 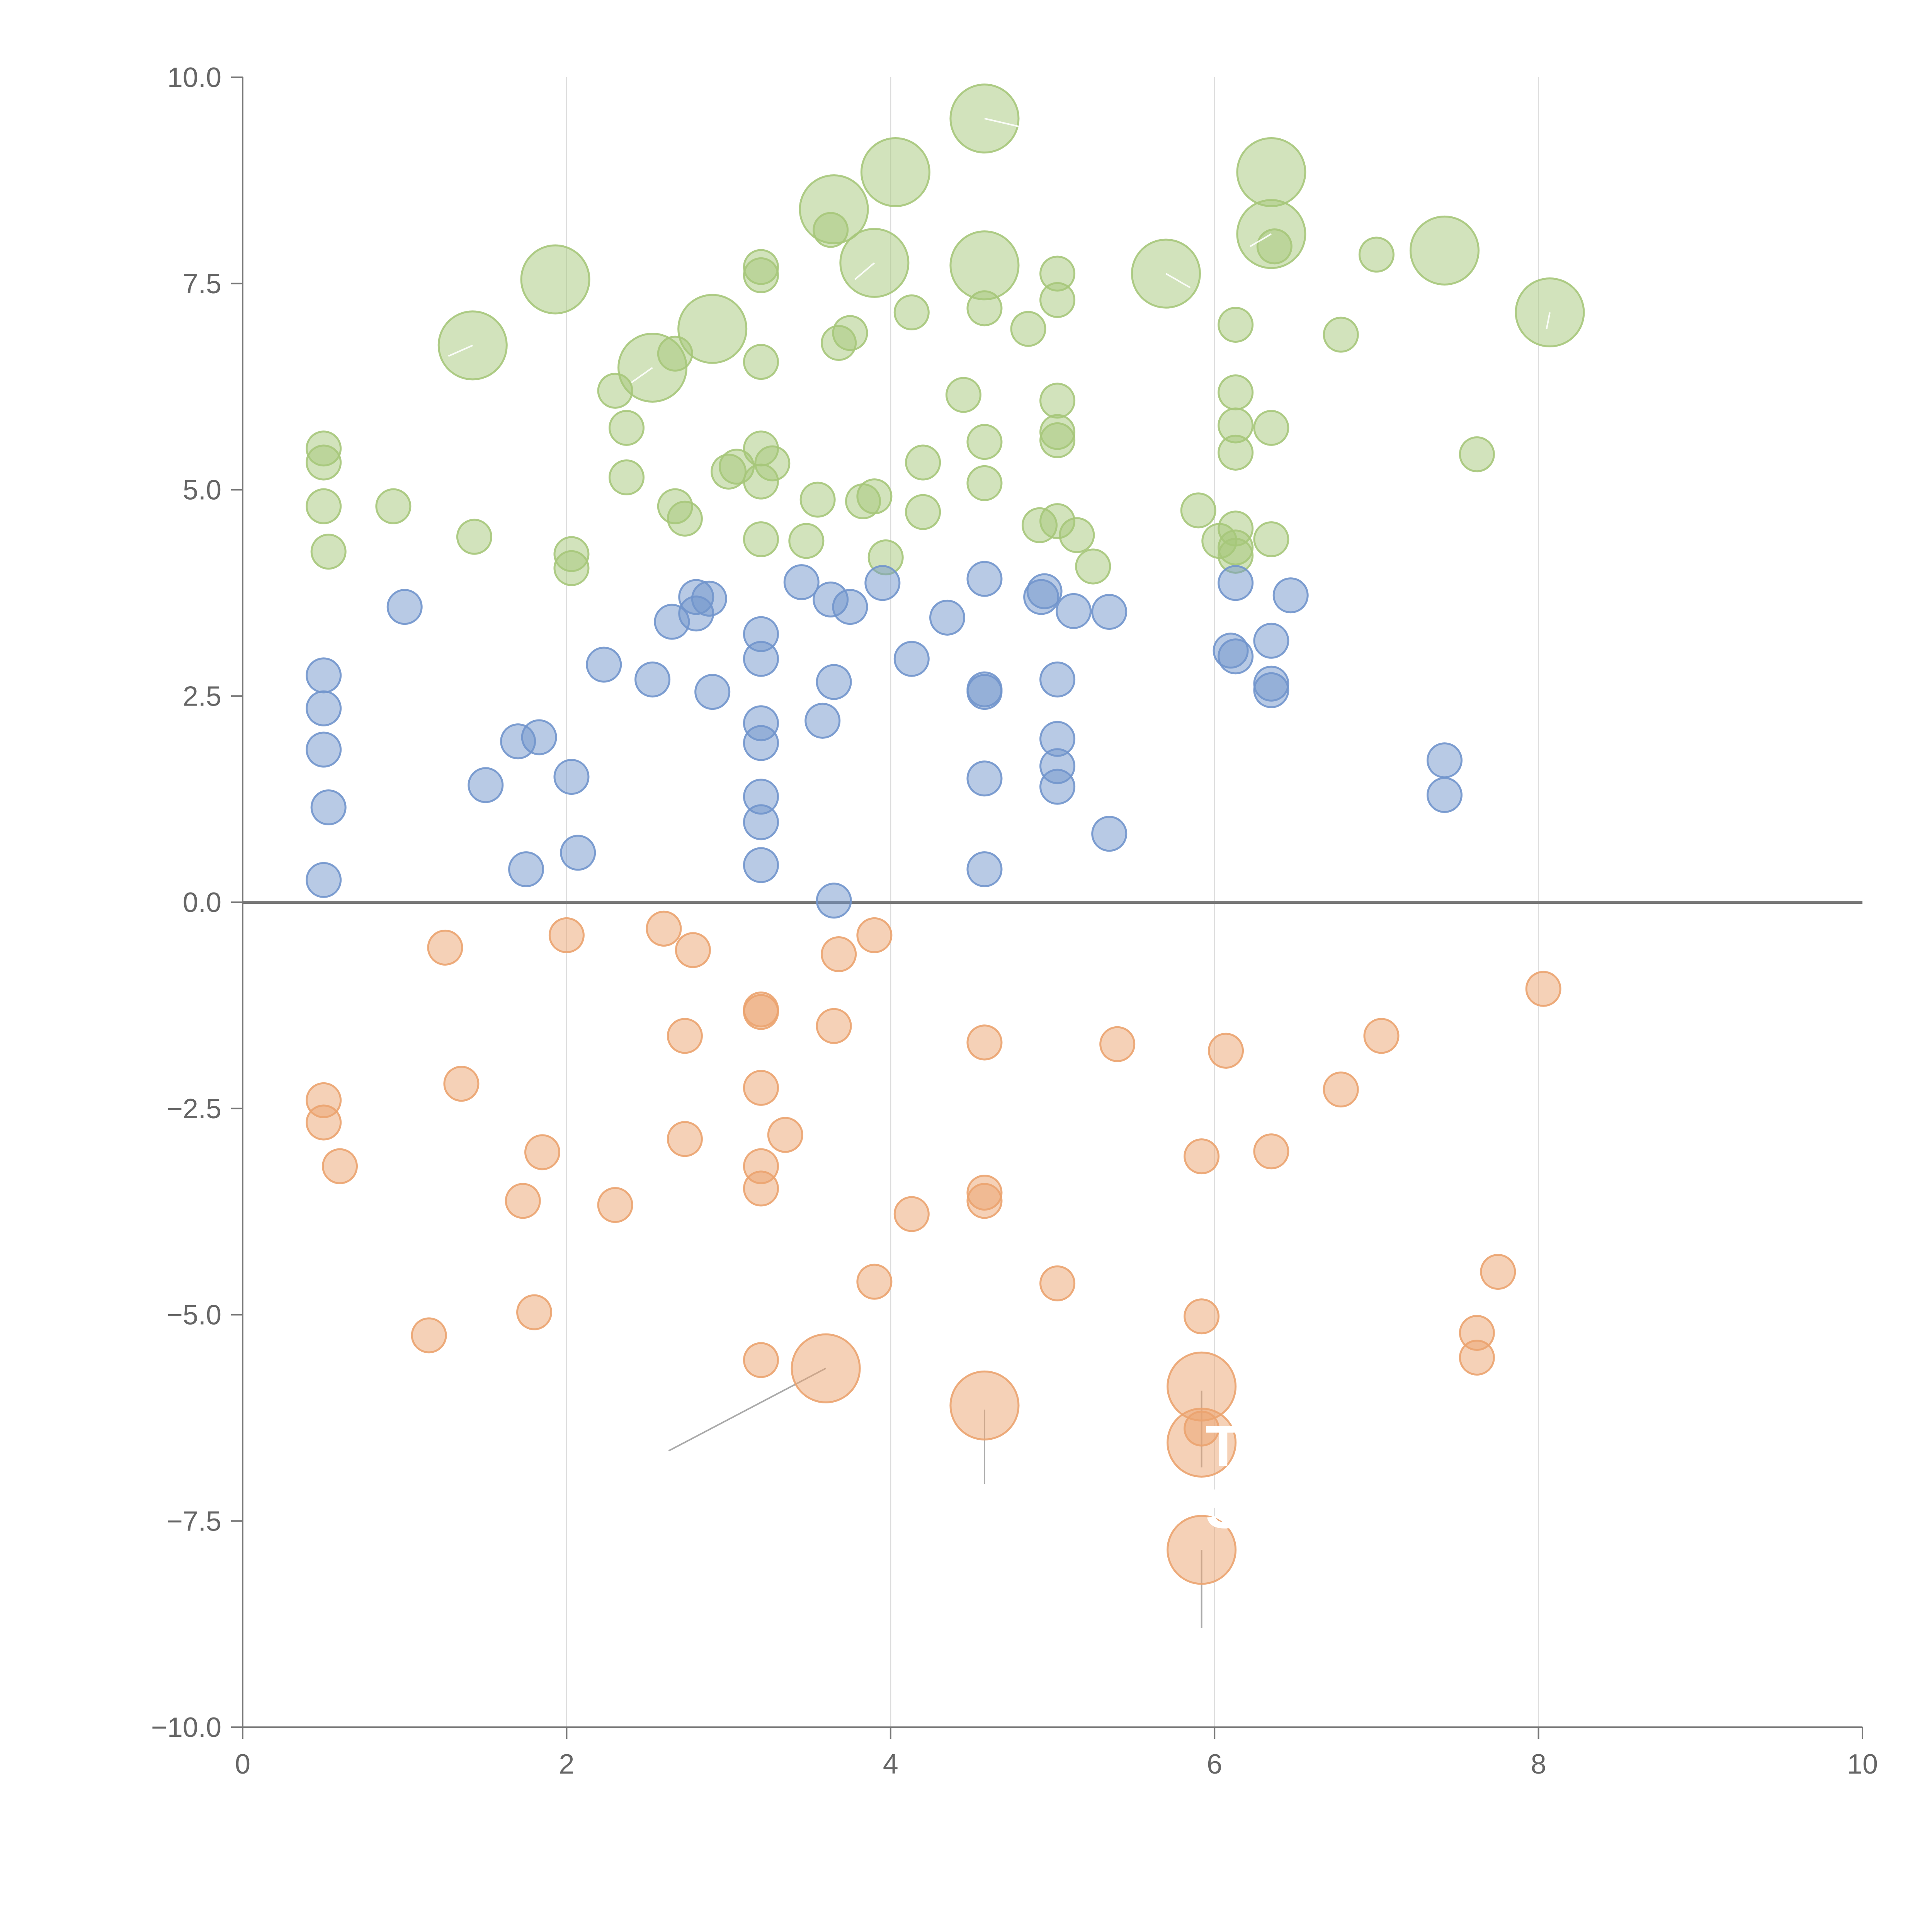 I want to click on y-tick-label: 0.0, so click(x=202, y=903).